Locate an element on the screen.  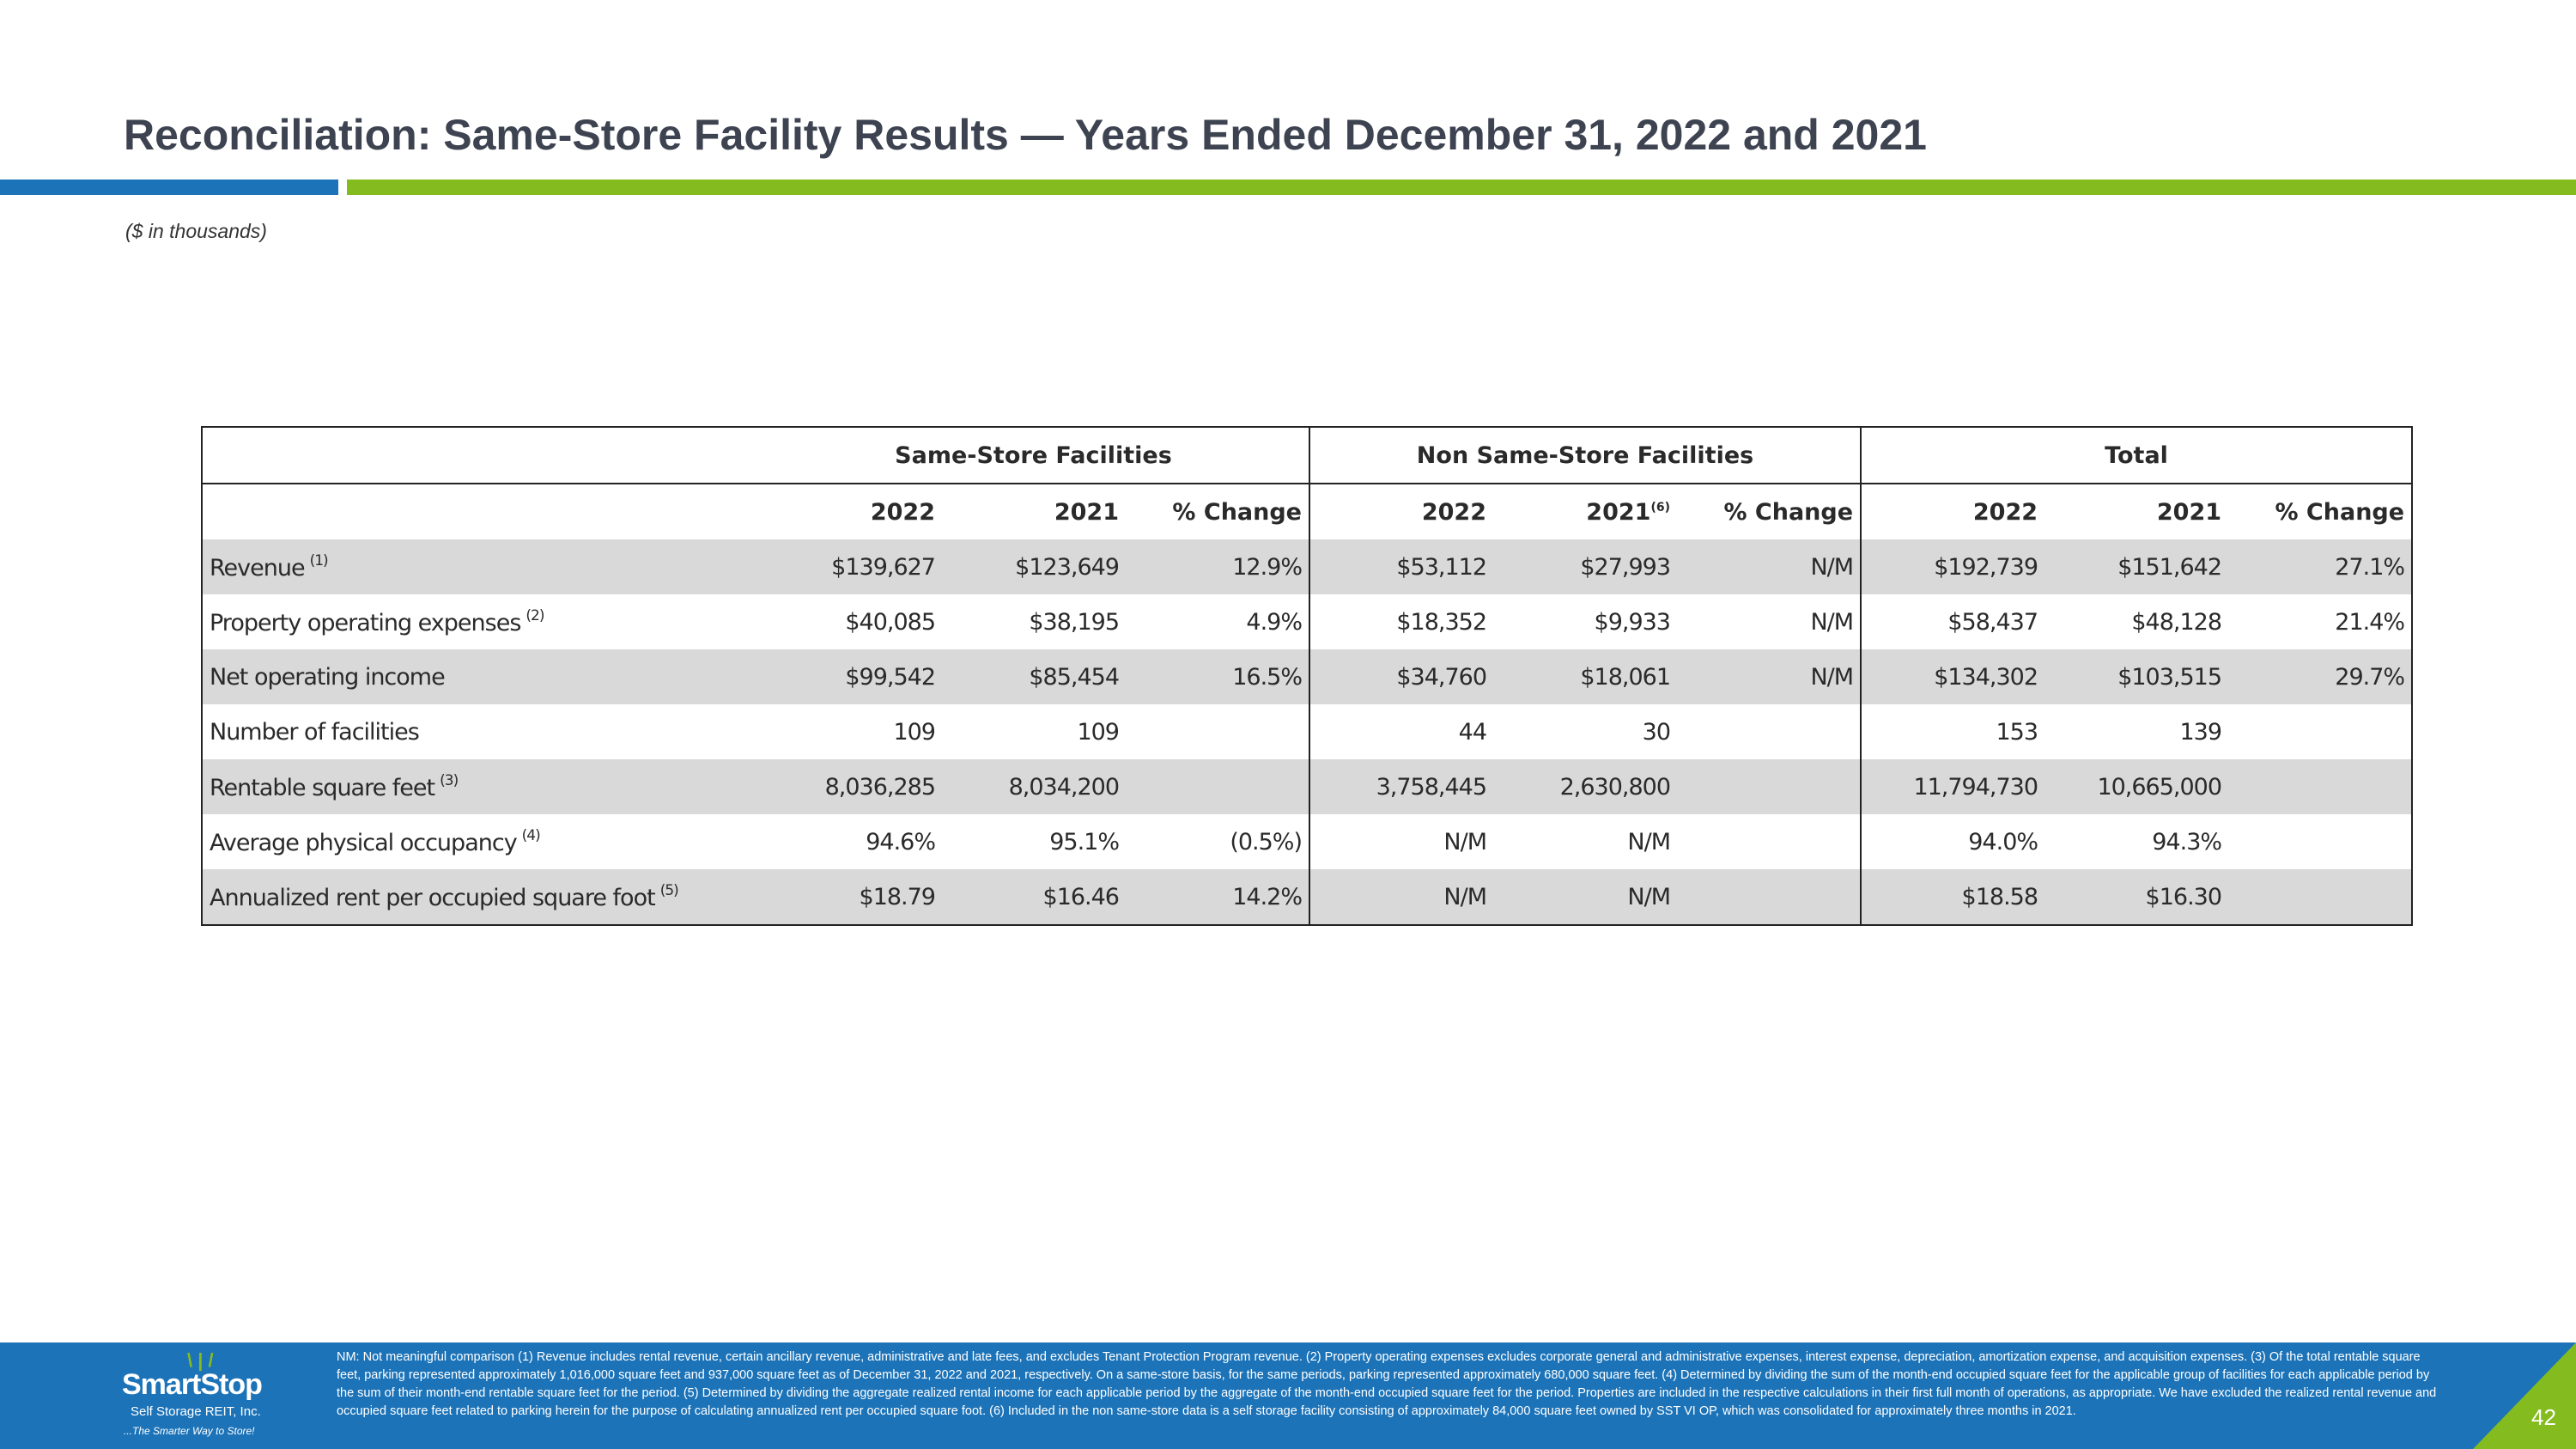
footer-band is located at coordinates (1288, 1395).